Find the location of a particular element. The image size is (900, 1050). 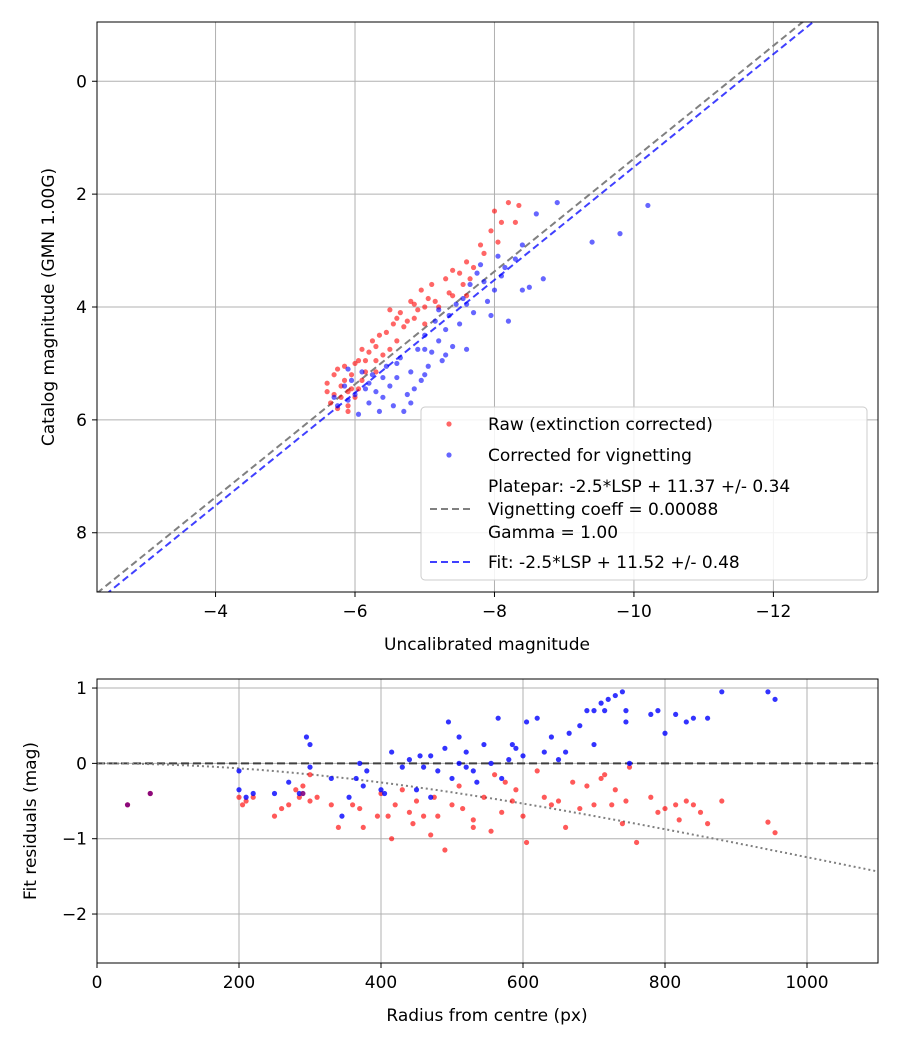

bottom-x-tick-label: 200 is located at coordinates (239, 983).